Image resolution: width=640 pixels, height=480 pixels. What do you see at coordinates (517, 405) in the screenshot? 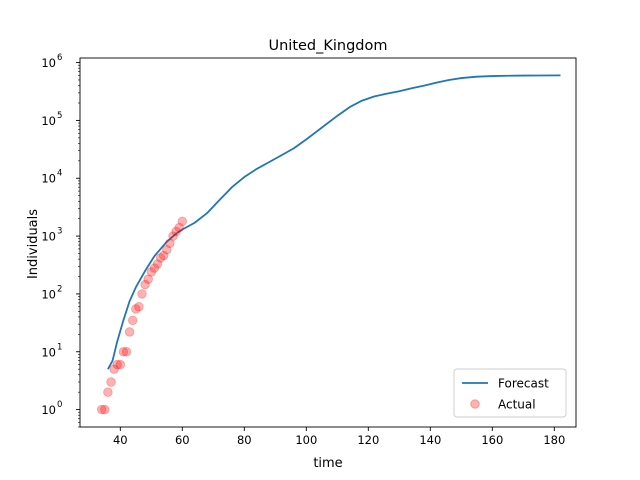
I see `legend-label: Actual` at bounding box center [517, 405].